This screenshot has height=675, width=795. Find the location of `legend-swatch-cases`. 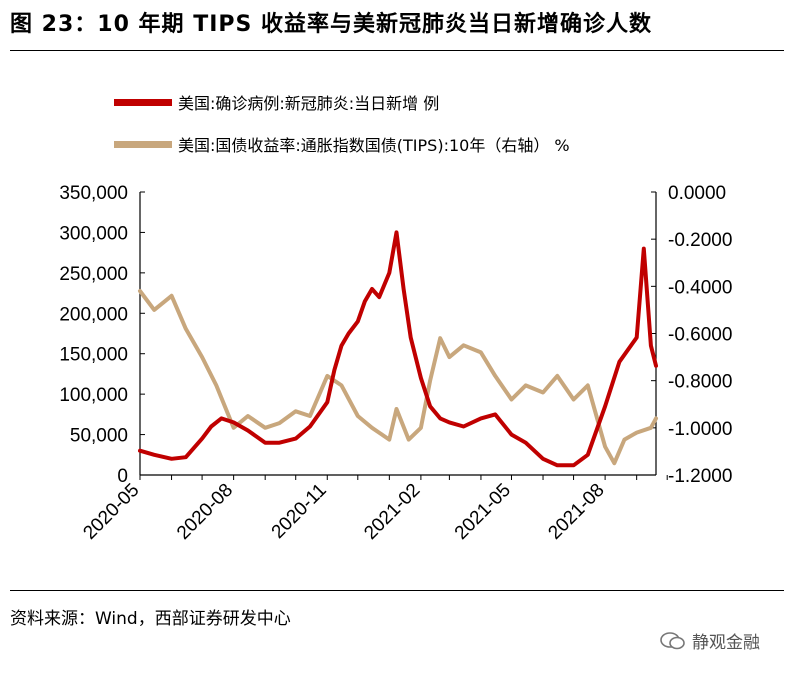

legend-swatch-cases is located at coordinates (143, 102).